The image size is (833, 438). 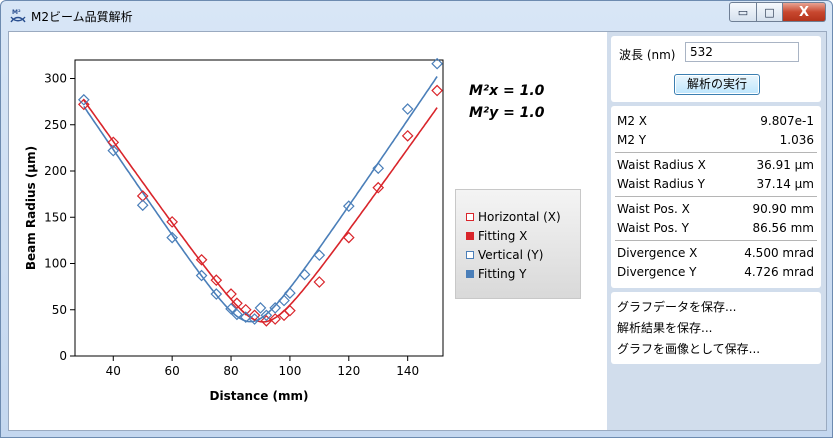 I want to click on wavelength-label: 波長 (nm), so click(x=647, y=55).